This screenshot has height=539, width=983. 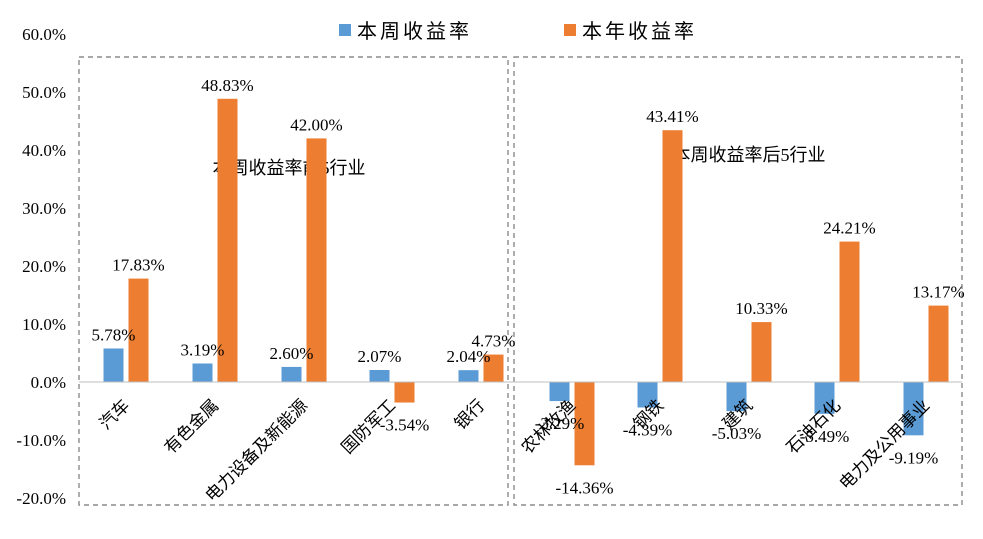 I want to click on legend-label-ytd: 本年收益率, so click(x=639, y=31).